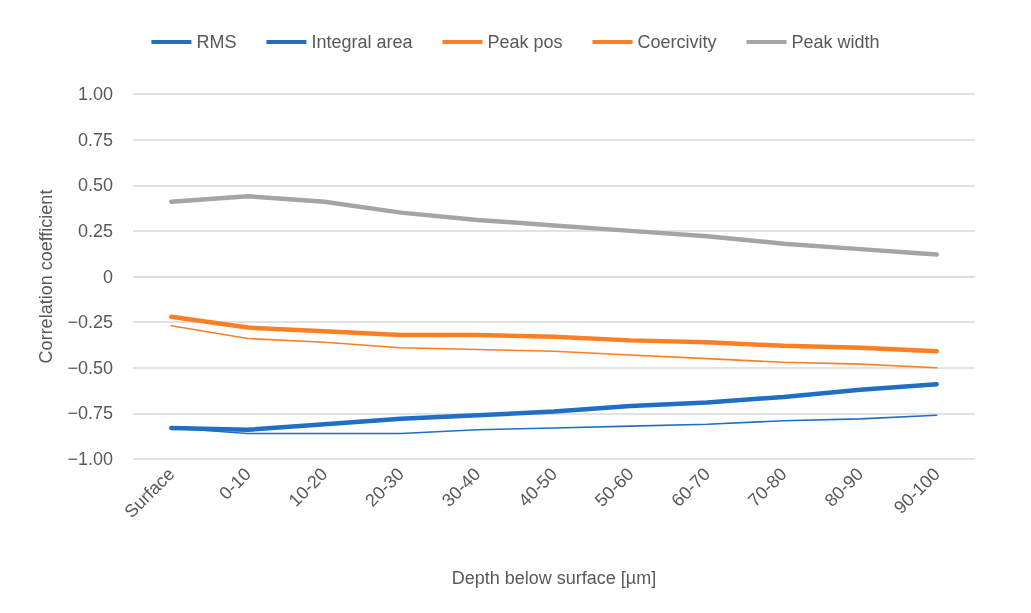 The image size is (1031, 613). What do you see at coordinates (90, 413) in the screenshot?
I see `y-tick-label: −0.75` at bounding box center [90, 413].